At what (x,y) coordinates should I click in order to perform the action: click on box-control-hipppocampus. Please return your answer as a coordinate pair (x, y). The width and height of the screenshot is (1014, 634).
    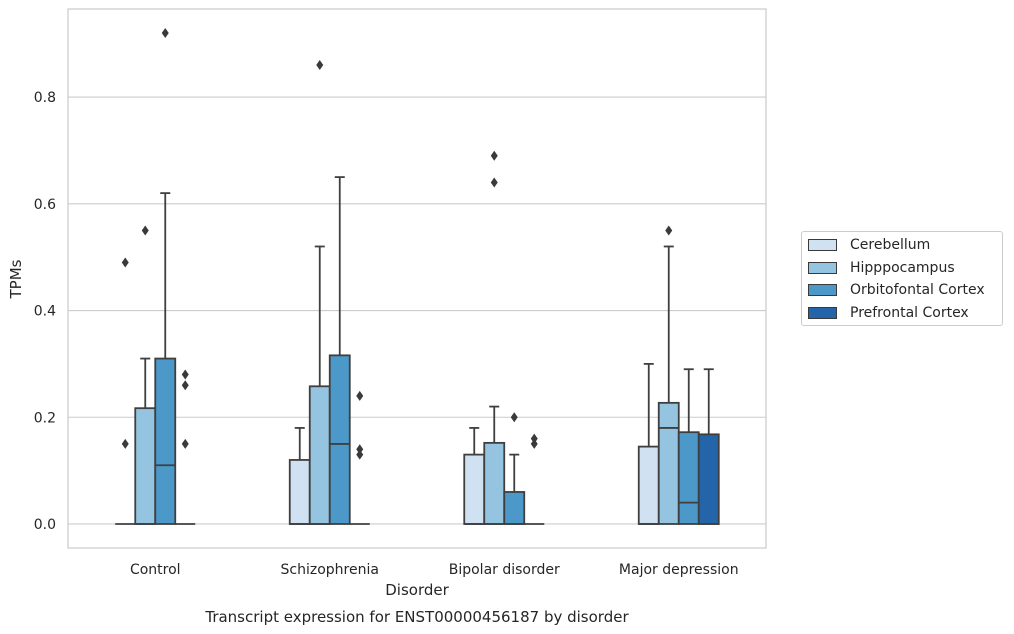
    Looking at the image, I should click on (145, 375).